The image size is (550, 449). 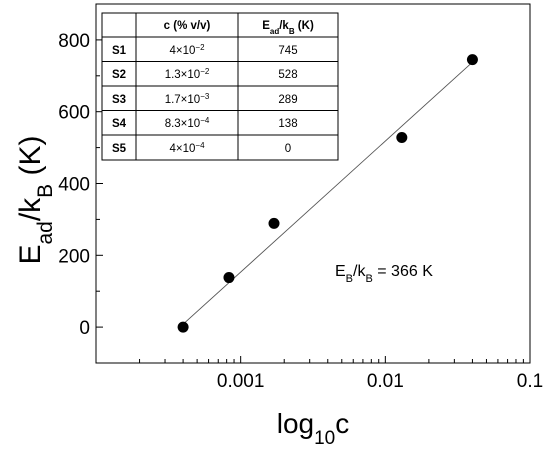 What do you see at coordinates (119, 75) in the screenshot?
I see `table-row-label: S2` at bounding box center [119, 75].